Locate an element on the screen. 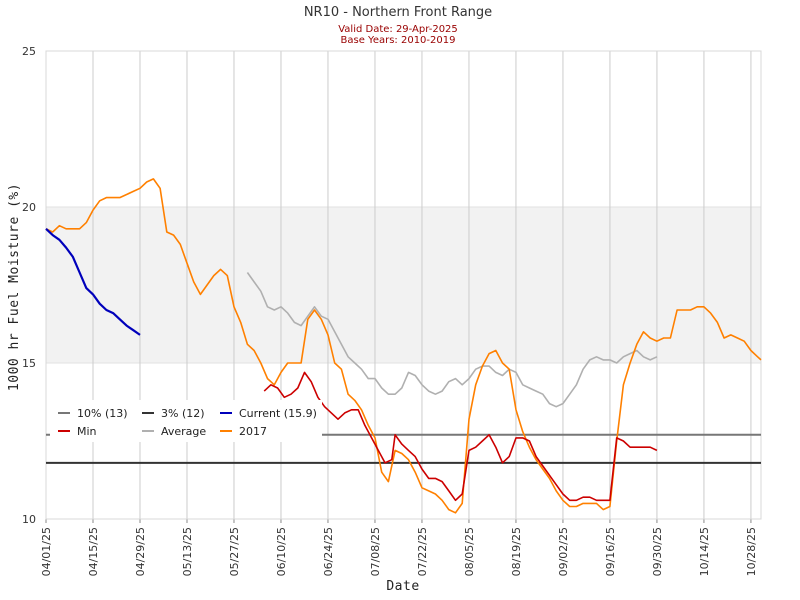 The image size is (800, 600). x-tick-label: 10/28/25 is located at coordinates (751, 551).